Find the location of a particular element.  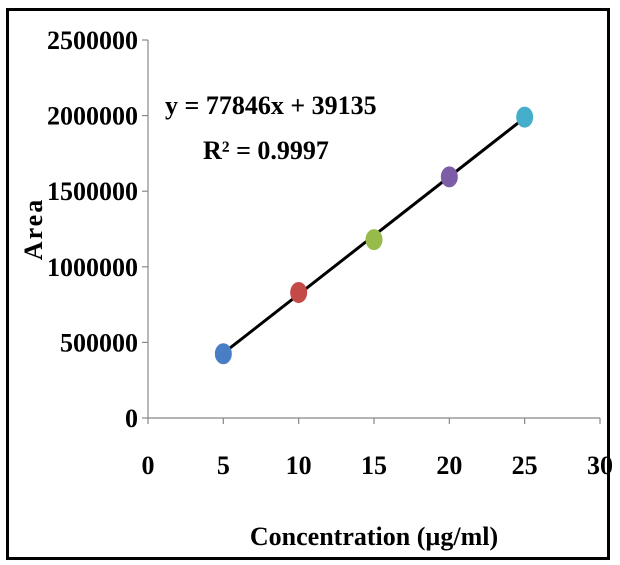

x-tick-label: 0 is located at coordinates (148, 465).